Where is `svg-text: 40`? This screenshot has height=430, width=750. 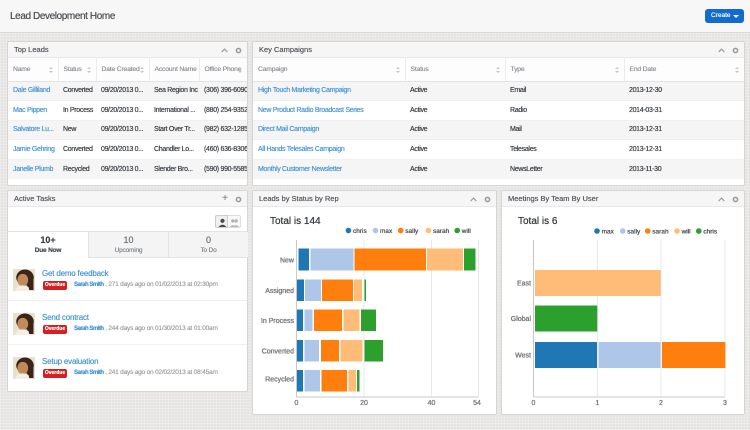 svg-text: 40 is located at coordinates (432, 403).